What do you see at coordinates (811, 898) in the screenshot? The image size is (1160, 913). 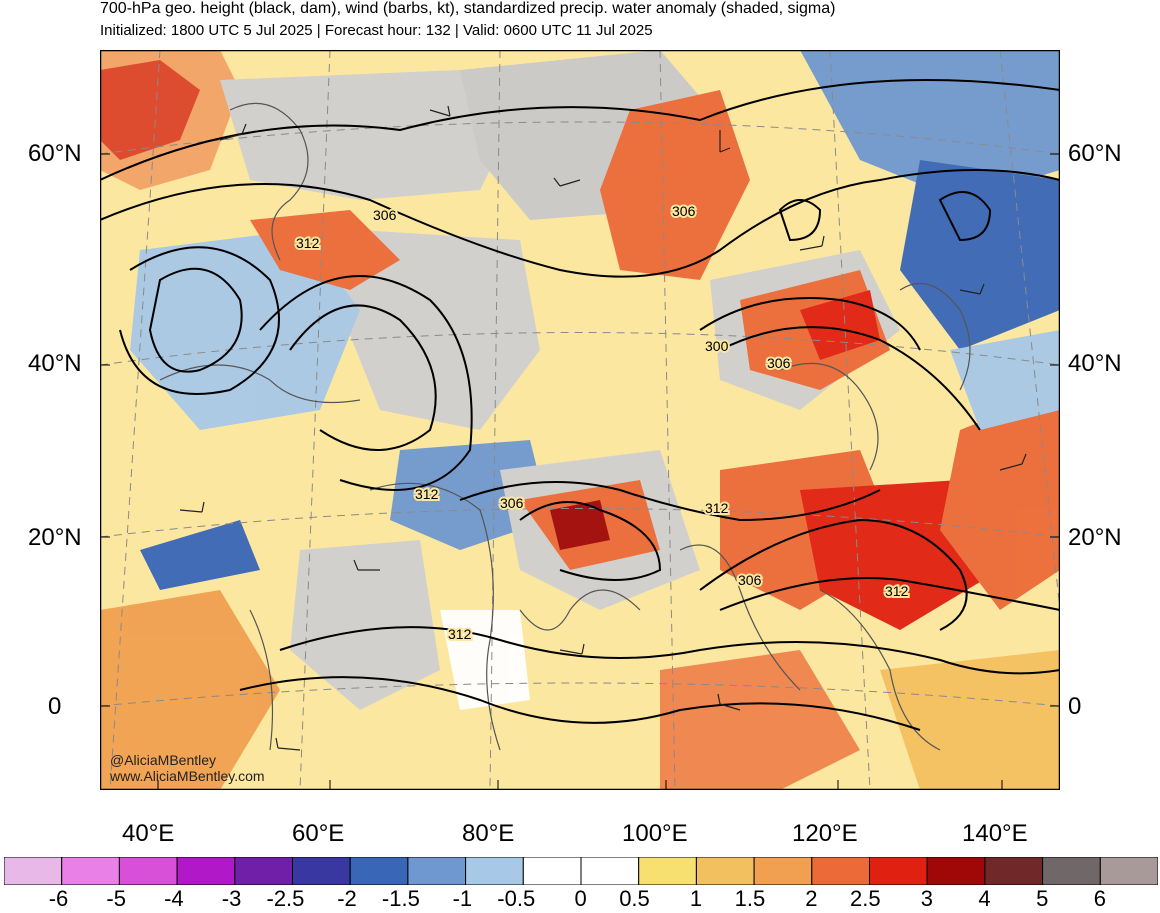 I see `colorbar-label: 2` at bounding box center [811, 898].